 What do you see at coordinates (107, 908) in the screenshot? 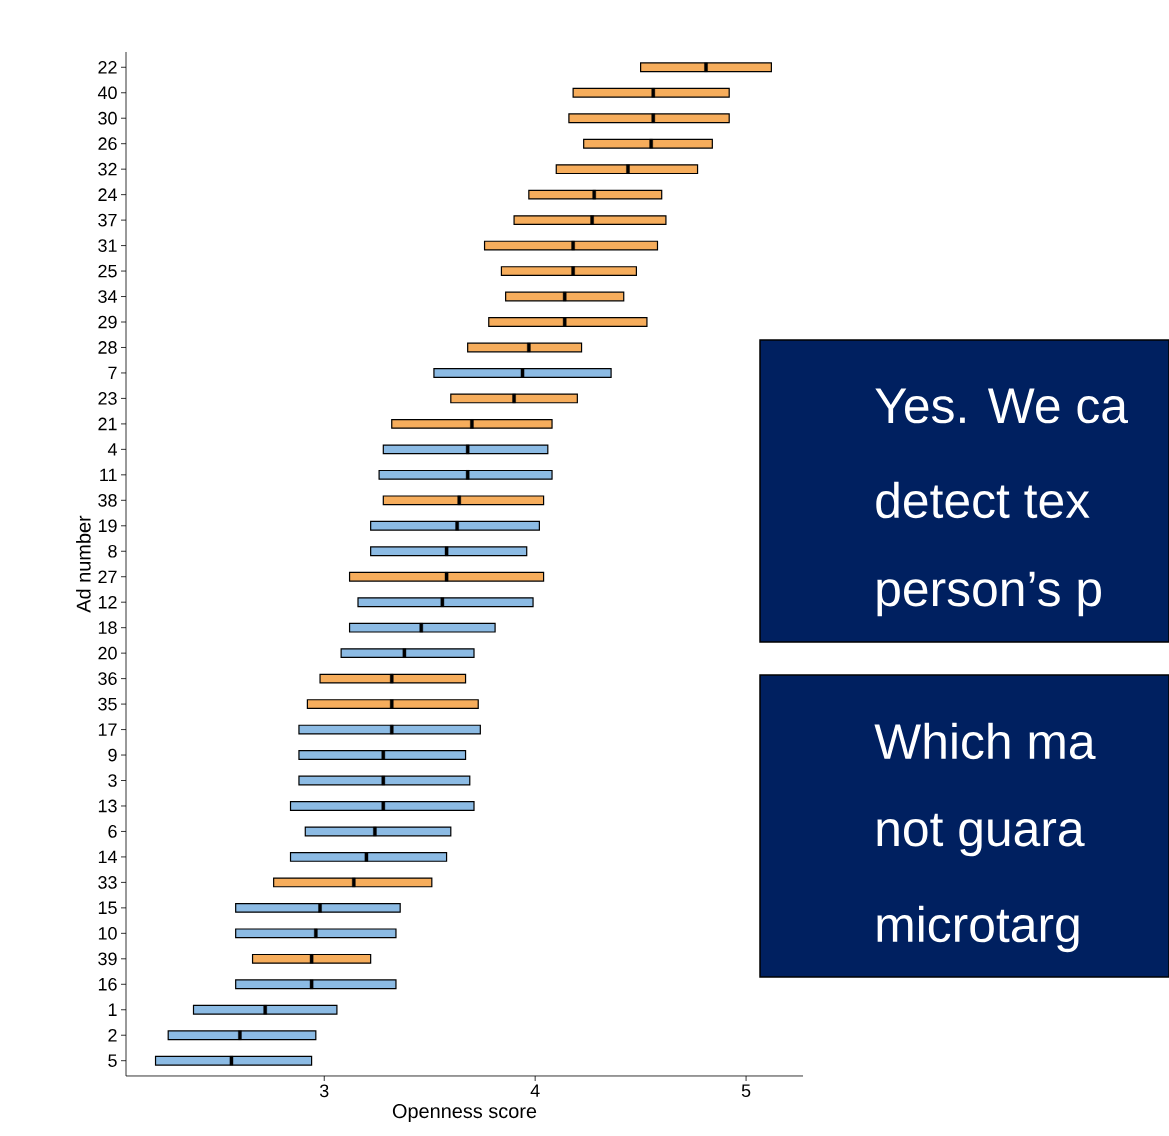
I see `y-tick-label: 15` at bounding box center [107, 908].